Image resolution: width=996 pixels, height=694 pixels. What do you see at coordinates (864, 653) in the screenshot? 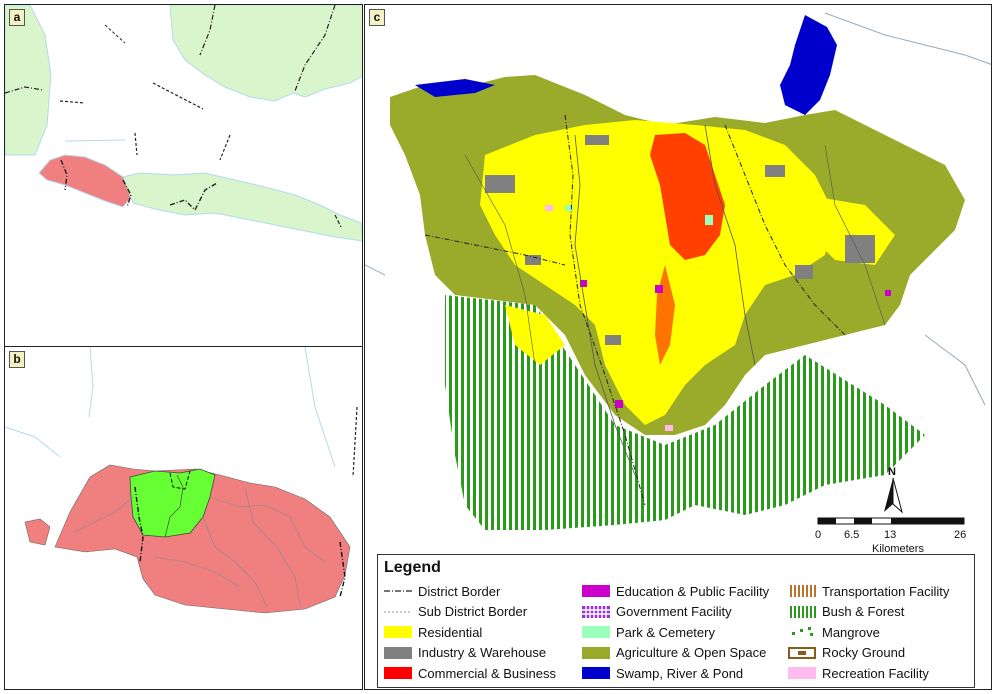
I see `legend-label: Rocky Ground` at bounding box center [864, 653].